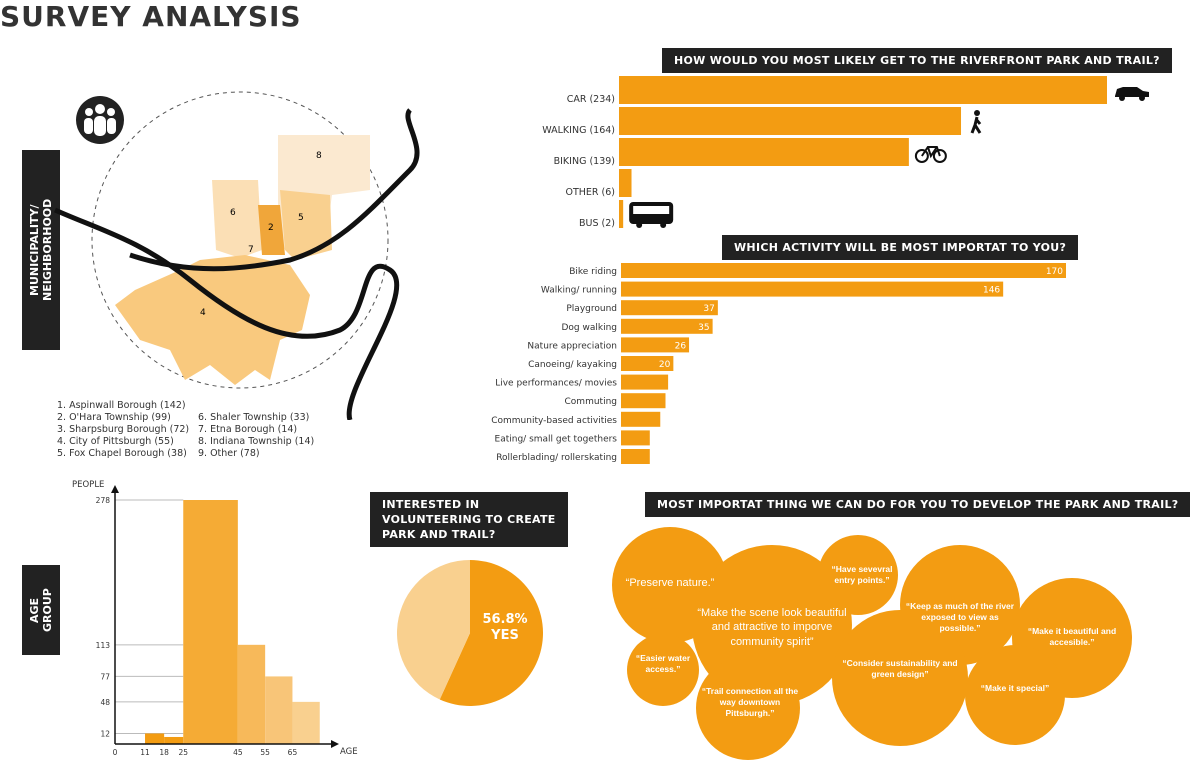 Image resolution: width=1200 pixels, height=776 pixels. I want to click on y-tick-label: 278, so click(103, 500).